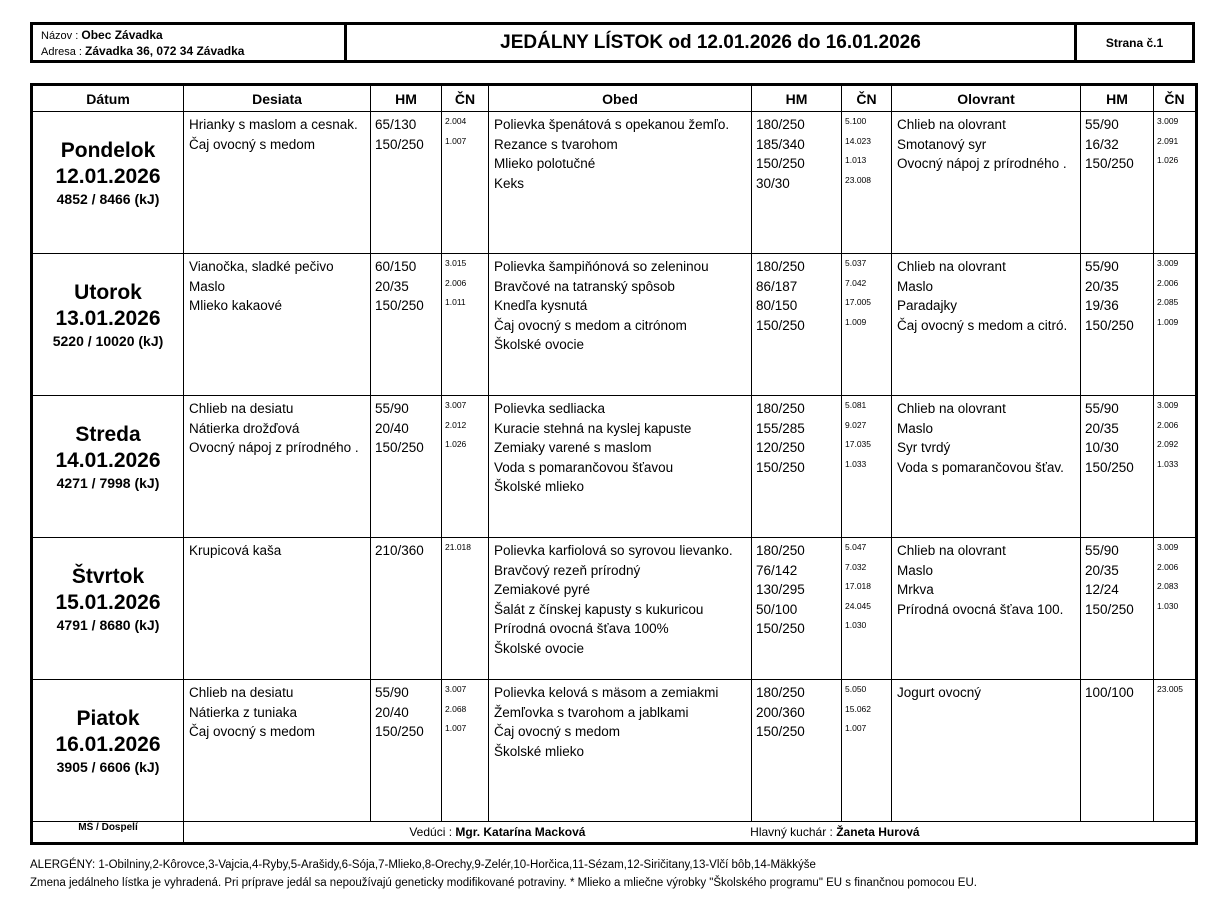 Image resolution: width=1230 pixels, height=900 pixels. Describe the element at coordinates (780, 447) in the screenshot. I see `hm-value: 120/250` at that location.